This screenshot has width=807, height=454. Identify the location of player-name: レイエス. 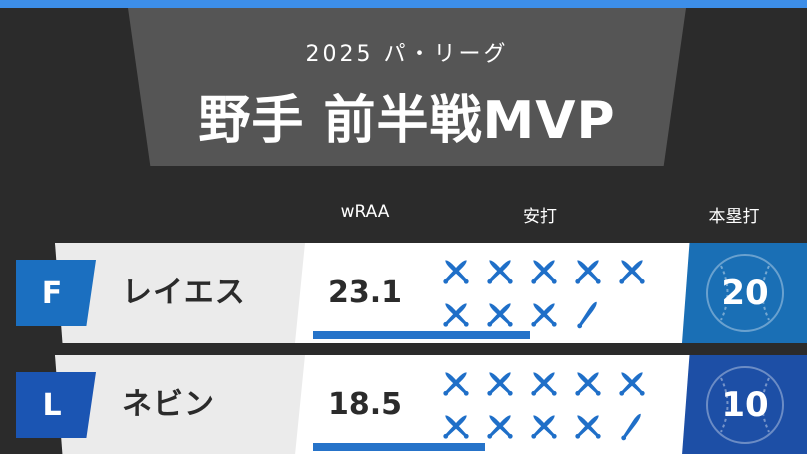
(184, 292).